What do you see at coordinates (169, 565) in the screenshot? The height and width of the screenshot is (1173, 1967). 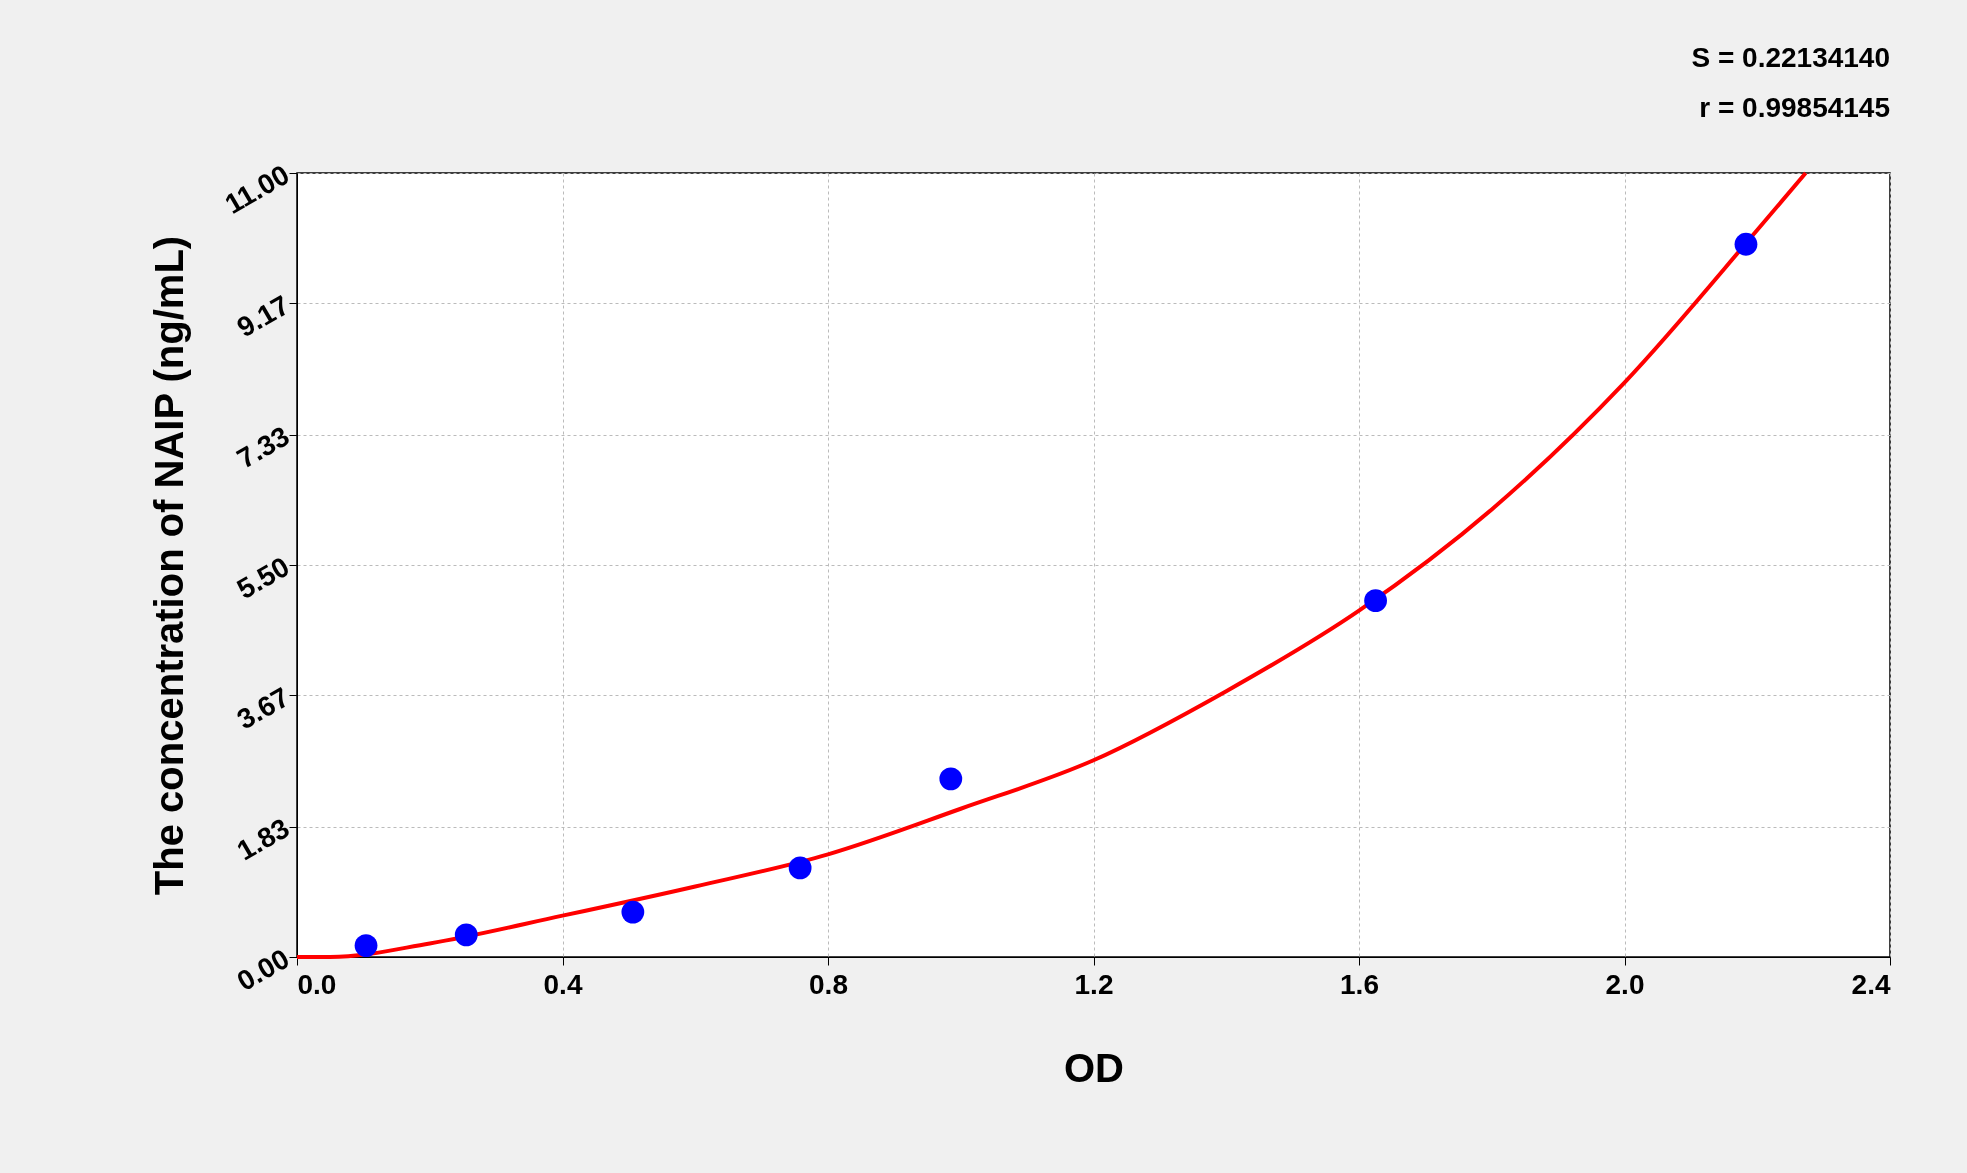 I see `y-axis-title: The concentration of NAIP (ng/mL)` at bounding box center [169, 565].